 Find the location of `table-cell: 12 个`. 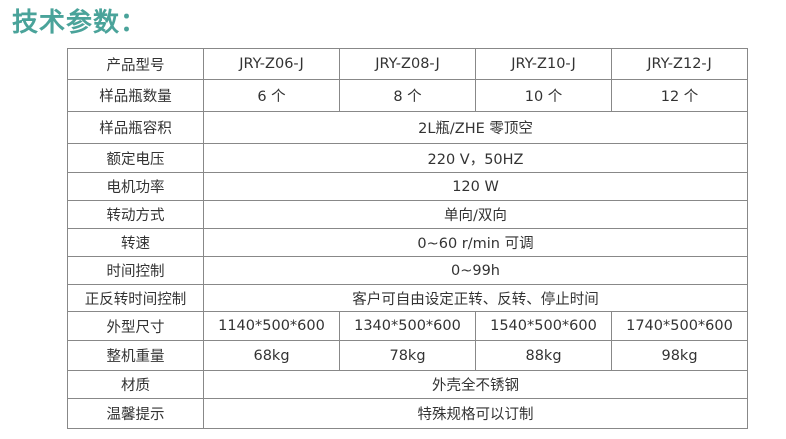

table-cell: 12 个 is located at coordinates (679, 95).